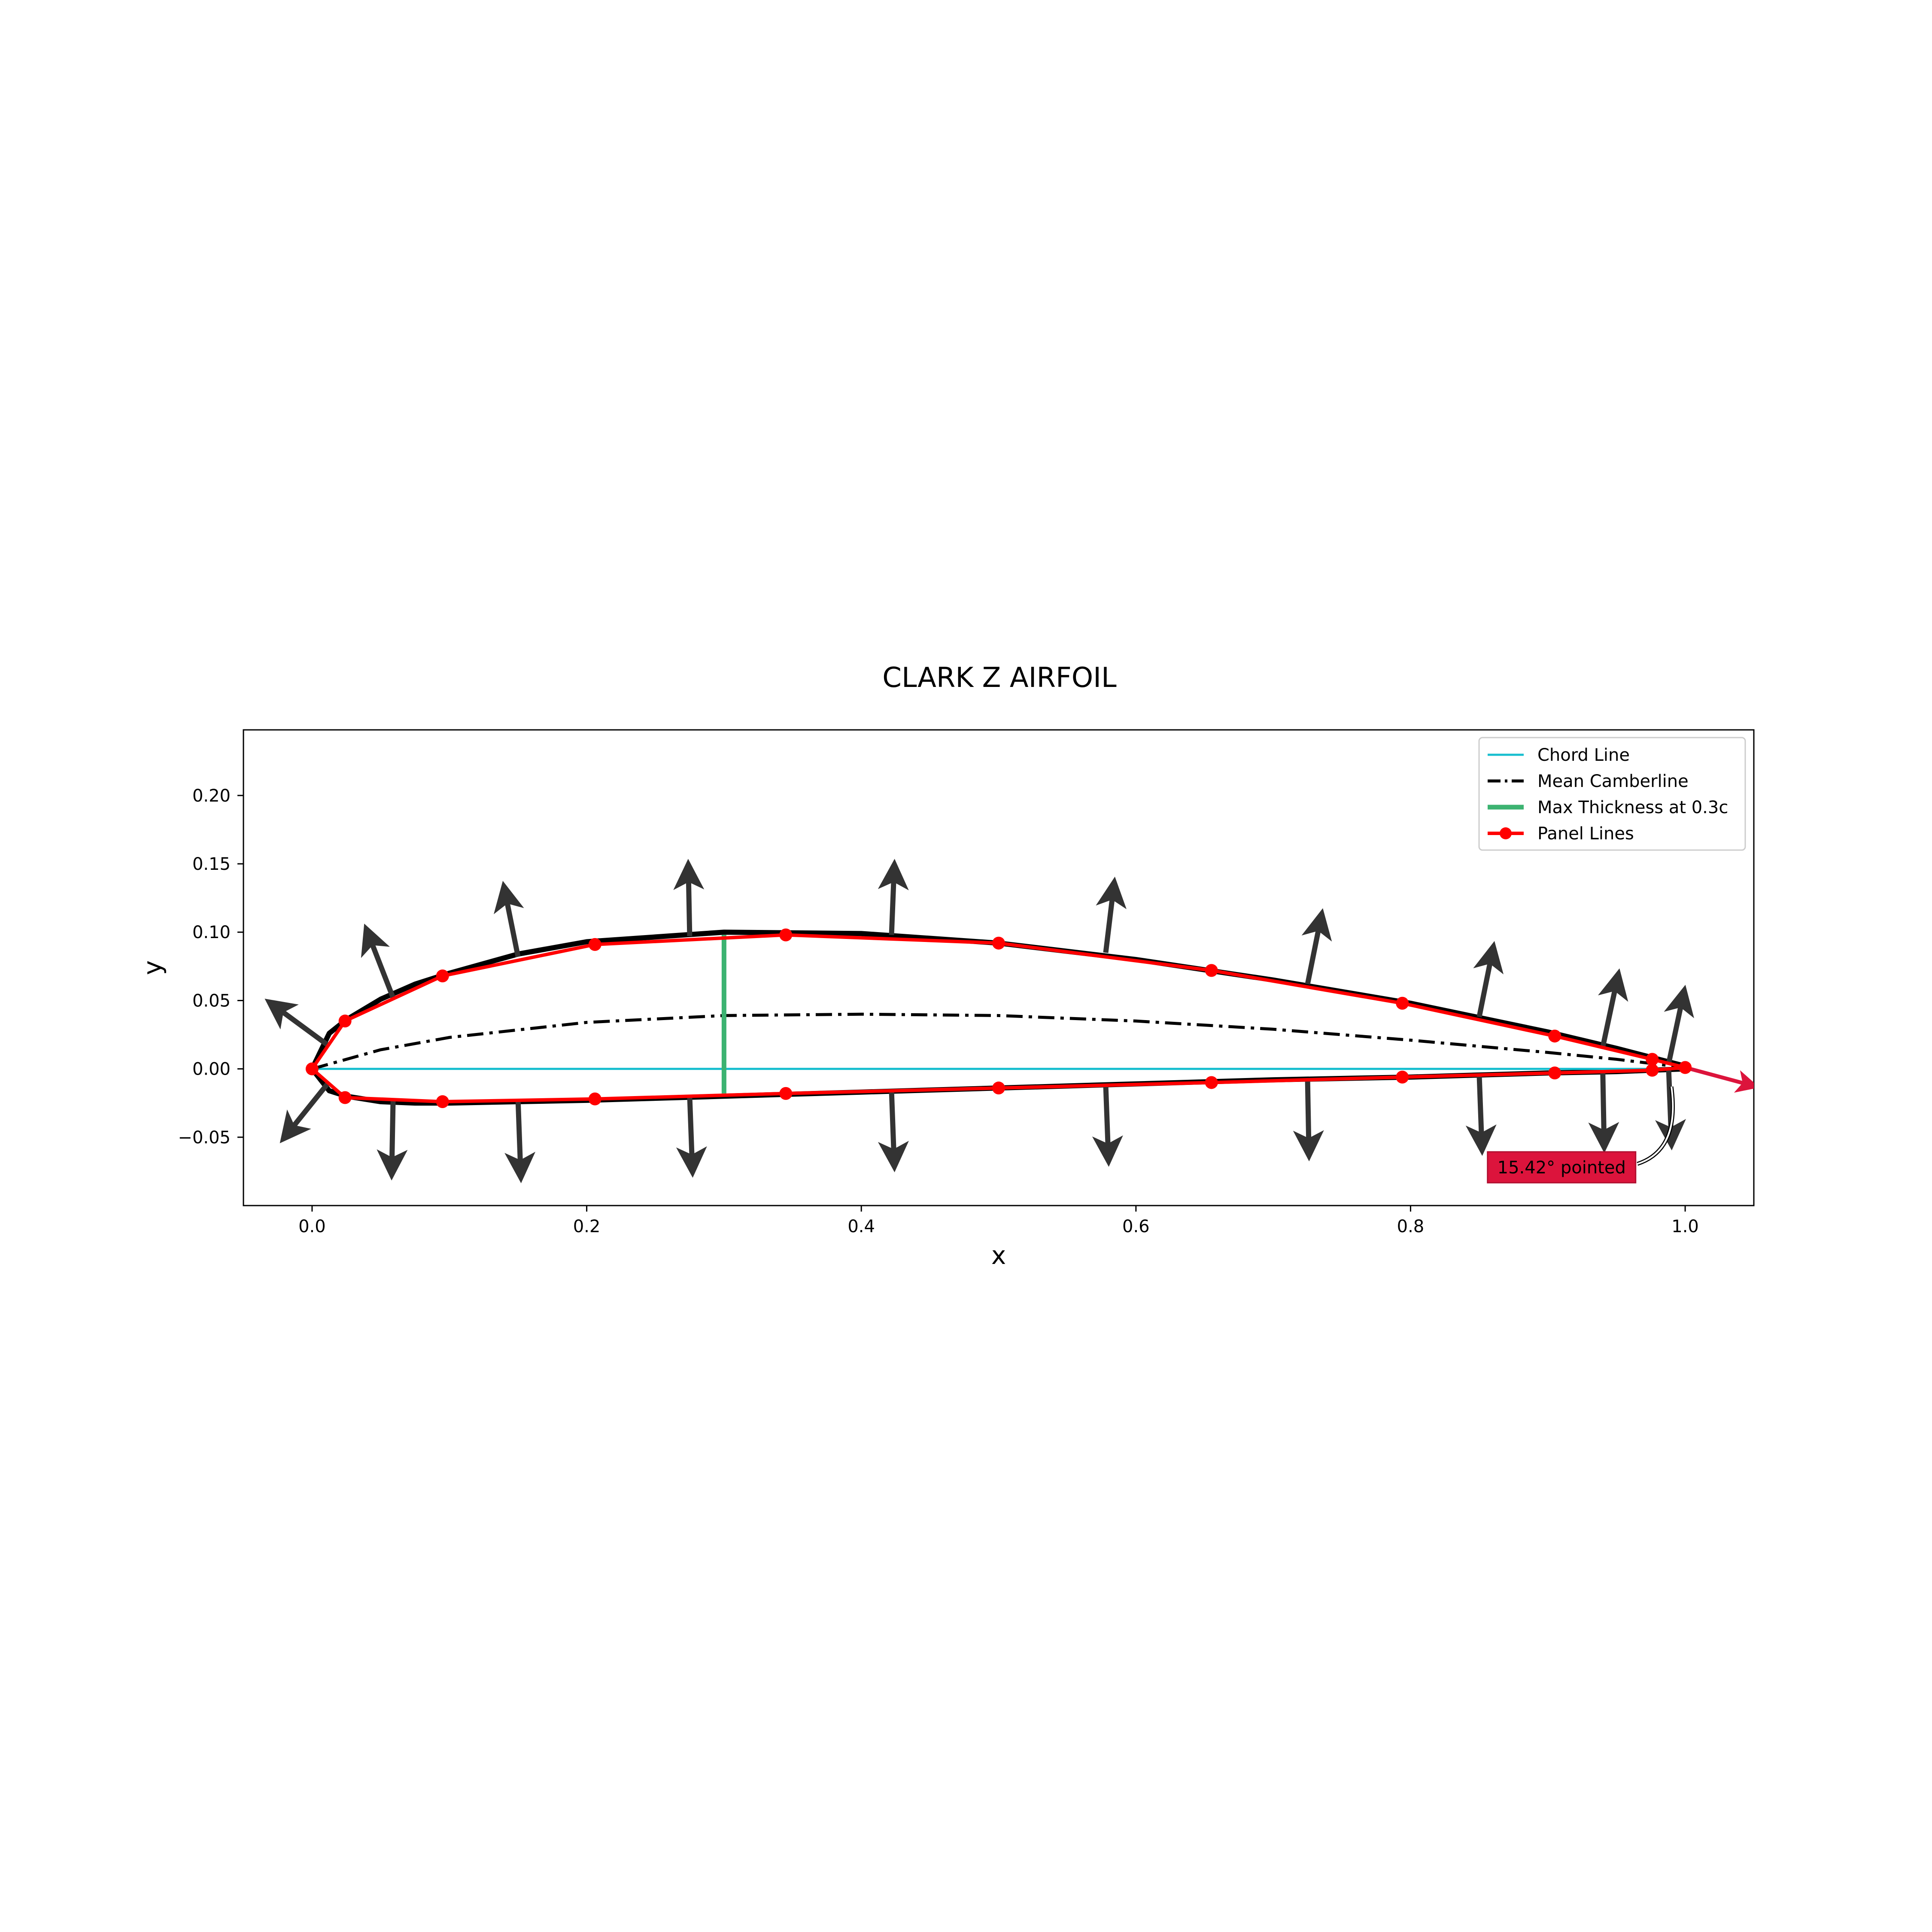  I want to click on legend-label-2: Max Thickness at 0.3c, so click(1632, 808).